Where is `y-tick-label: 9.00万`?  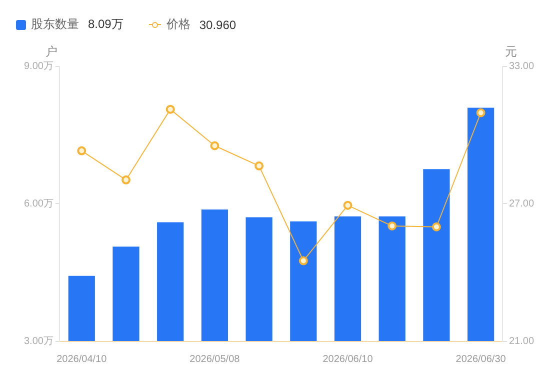
y-tick-label: 9.00万 is located at coordinates (39, 66).